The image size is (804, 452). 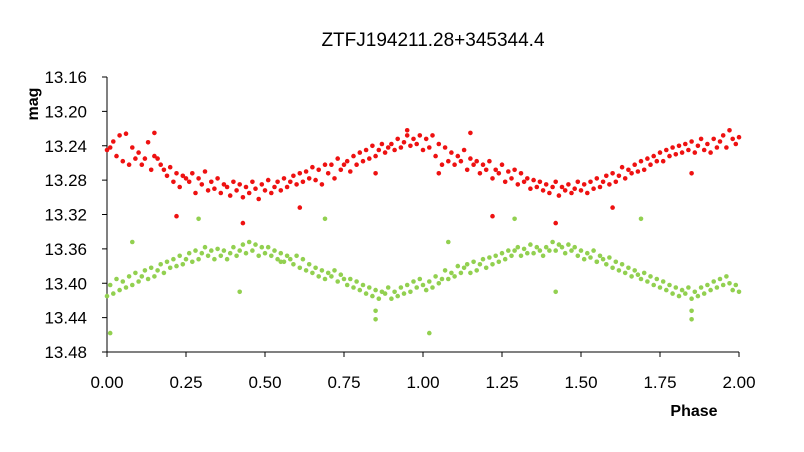 I want to click on x-tick-label: 1.00, so click(x=422, y=382).